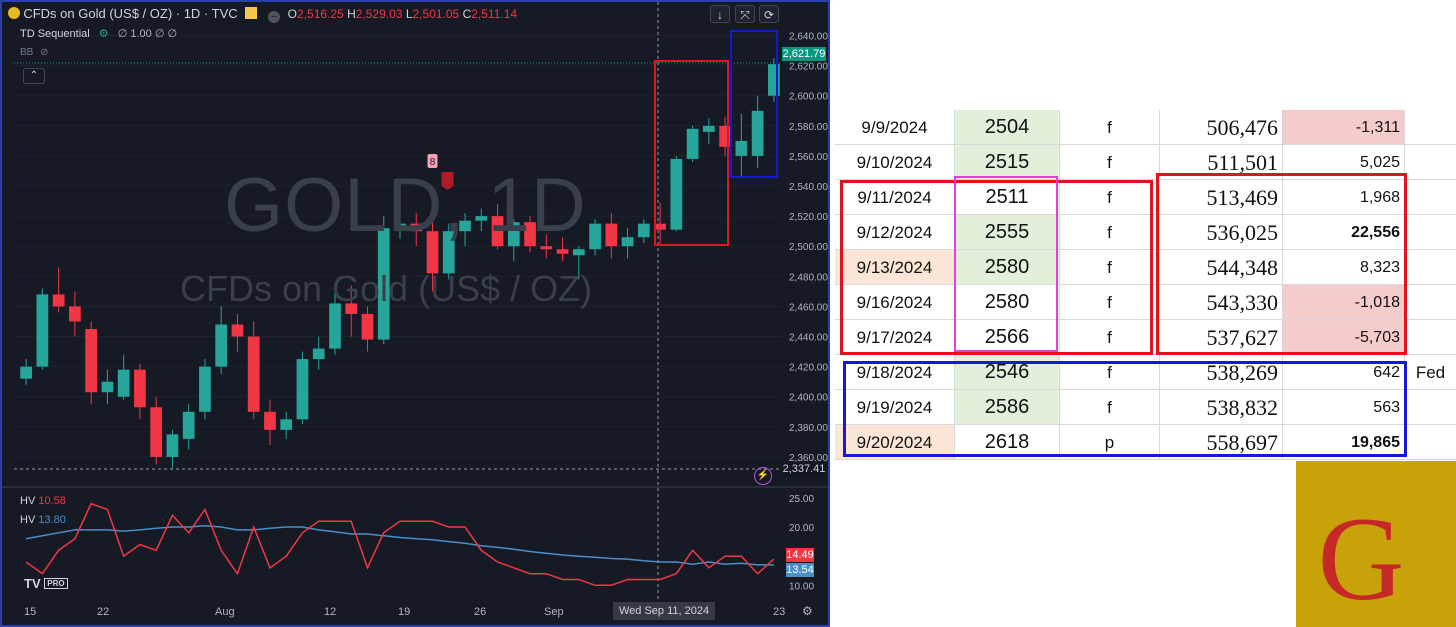  Describe the element at coordinates (1221, 232) in the screenshot. I see `open-interest-cell: 536,025` at that location.